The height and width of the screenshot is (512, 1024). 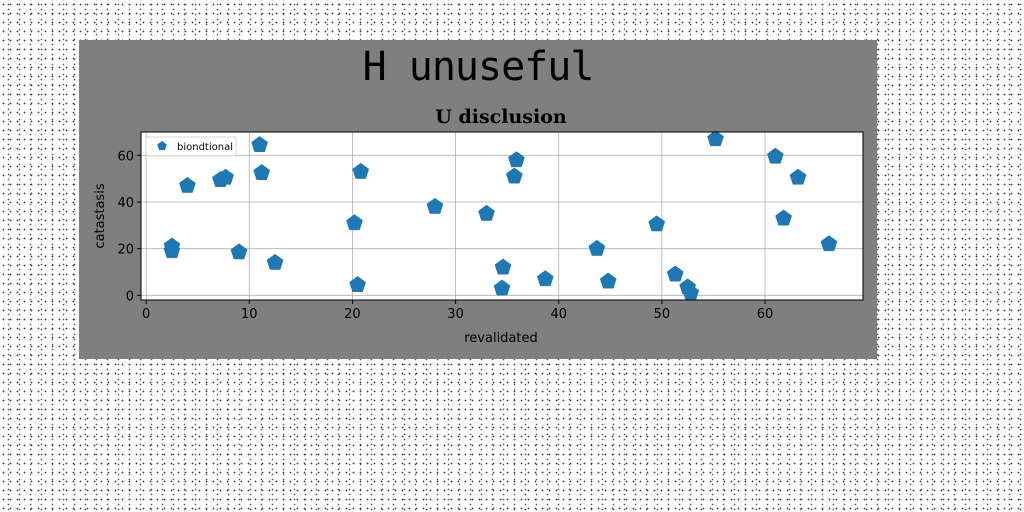 I want to click on legend-box, so click(x=191, y=146).